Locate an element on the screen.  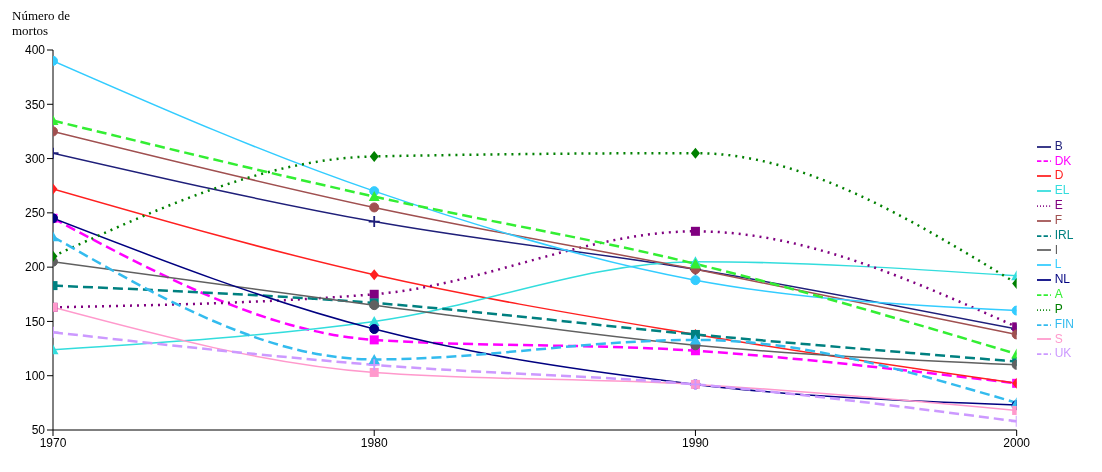
x-tick-label: 1980 is located at coordinates (374, 442).